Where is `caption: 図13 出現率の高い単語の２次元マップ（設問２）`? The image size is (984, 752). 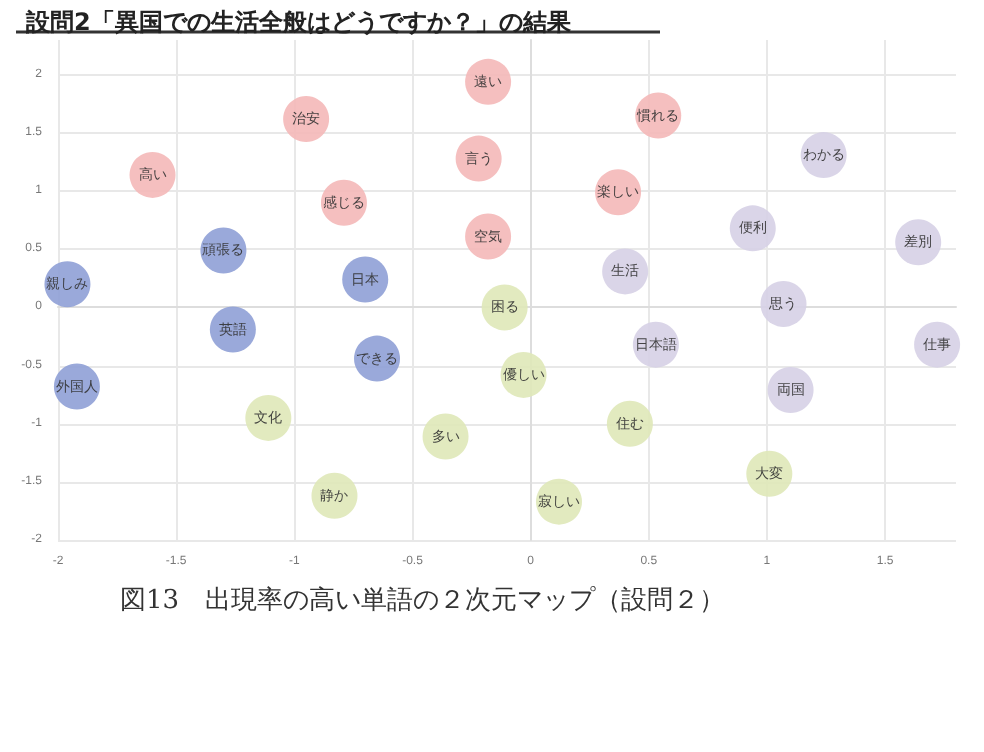 caption: 図13 出現率の高い単語の２次元マップ（設問２） is located at coordinates (423, 600).